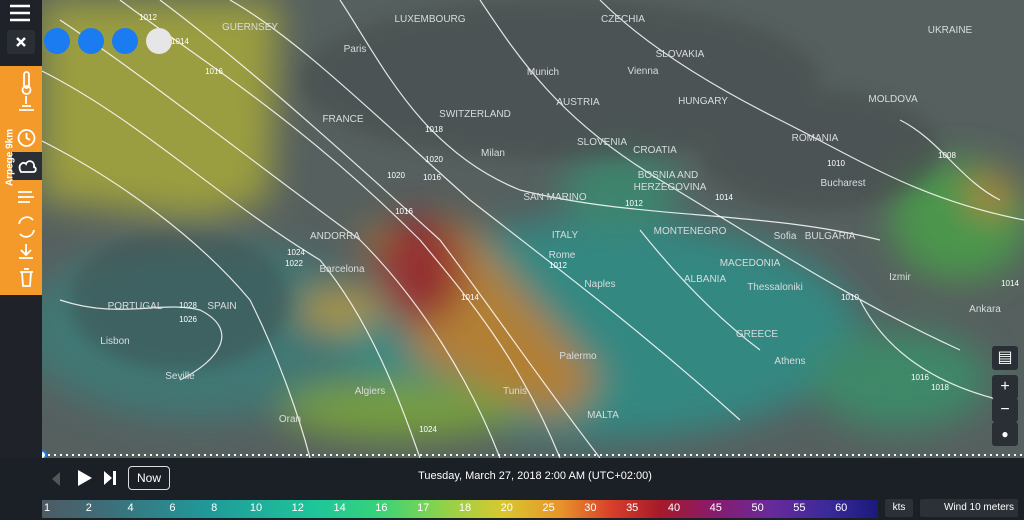 The width and height of the screenshot is (1024, 520). Describe the element at coordinates (643, 71) in the screenshot. I see `map-label: Vienna` at that location.